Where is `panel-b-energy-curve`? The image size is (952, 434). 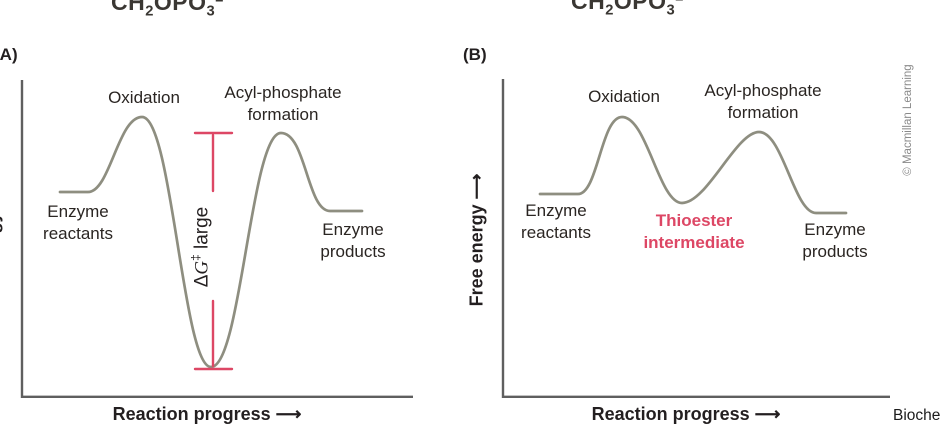
panel-b-energy-curve is located at coordinates (693, 165).